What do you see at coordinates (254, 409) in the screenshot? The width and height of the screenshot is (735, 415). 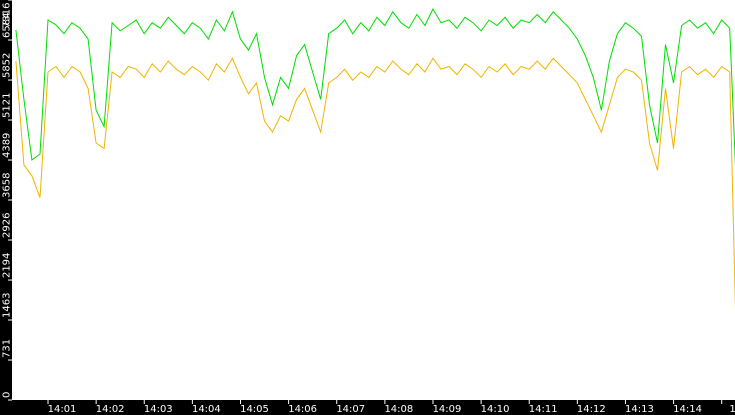 I see `x-tick-label: 14:05` at bounding box center [254, 409].